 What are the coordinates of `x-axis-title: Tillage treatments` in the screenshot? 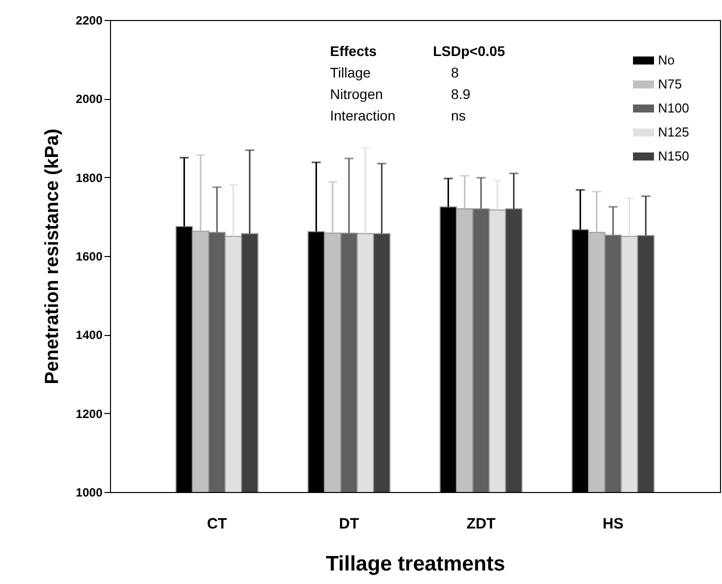 It's located at (416, 564).